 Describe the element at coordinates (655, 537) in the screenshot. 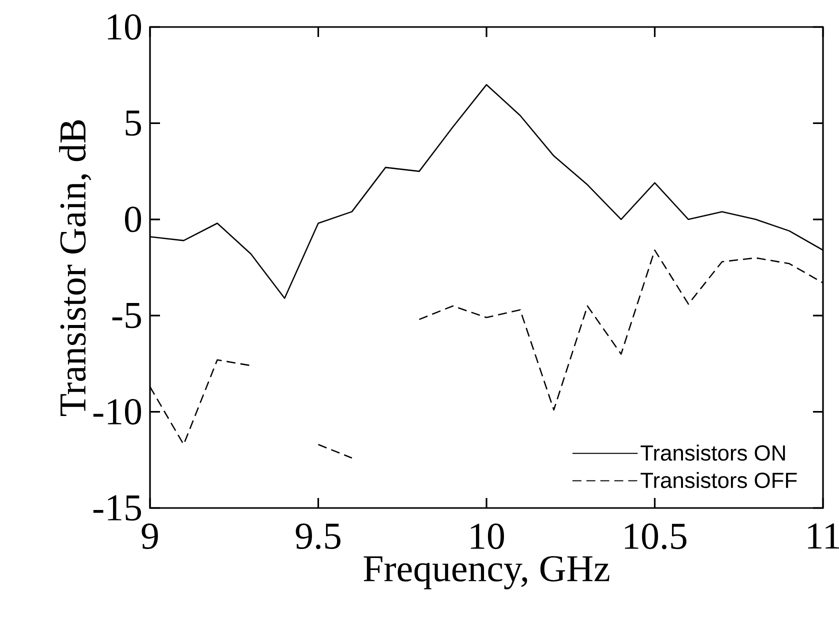

I see `x-tick-label: 10.5` at that location.